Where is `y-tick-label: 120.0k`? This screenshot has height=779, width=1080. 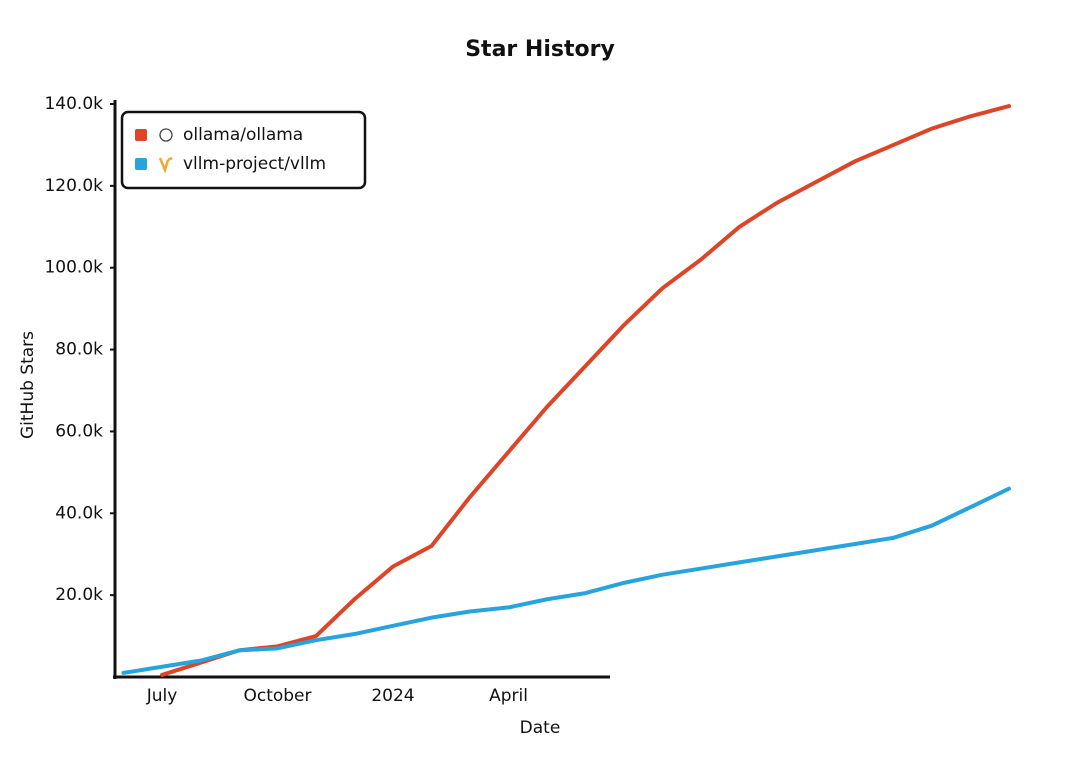 y-tick-label: 120.0k is located at coordinates (73, 186).